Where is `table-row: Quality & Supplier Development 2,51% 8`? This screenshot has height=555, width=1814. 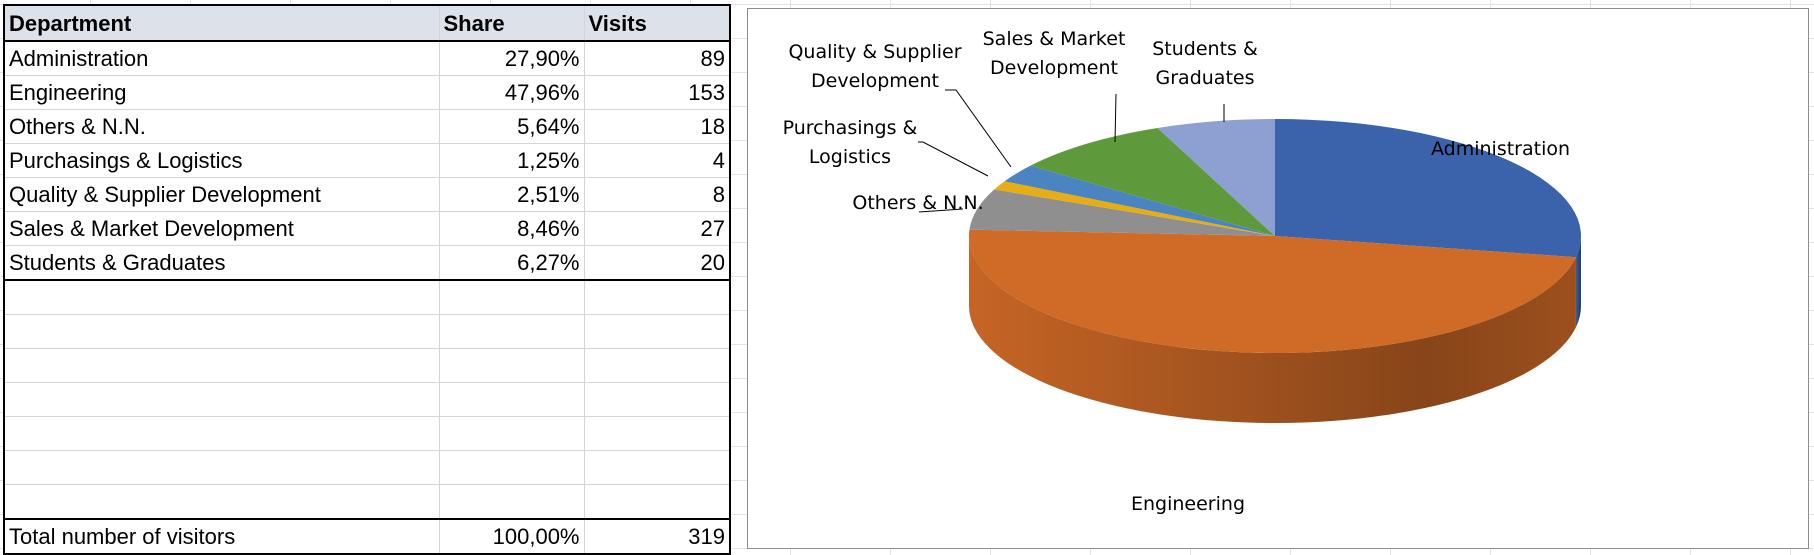 table-row: Quality & Supplier Development 2,51% 8 is located at coordinates (367, 194).